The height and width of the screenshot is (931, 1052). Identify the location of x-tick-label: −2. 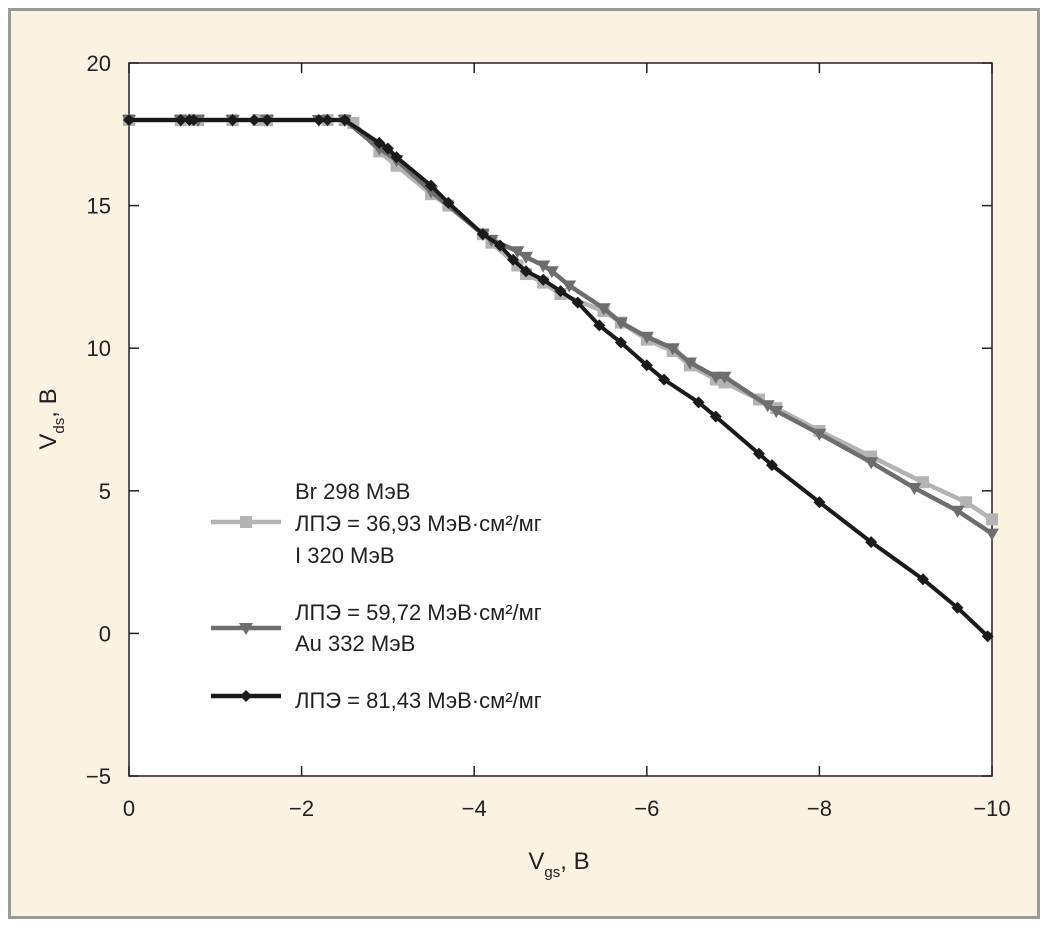
(301, 808).